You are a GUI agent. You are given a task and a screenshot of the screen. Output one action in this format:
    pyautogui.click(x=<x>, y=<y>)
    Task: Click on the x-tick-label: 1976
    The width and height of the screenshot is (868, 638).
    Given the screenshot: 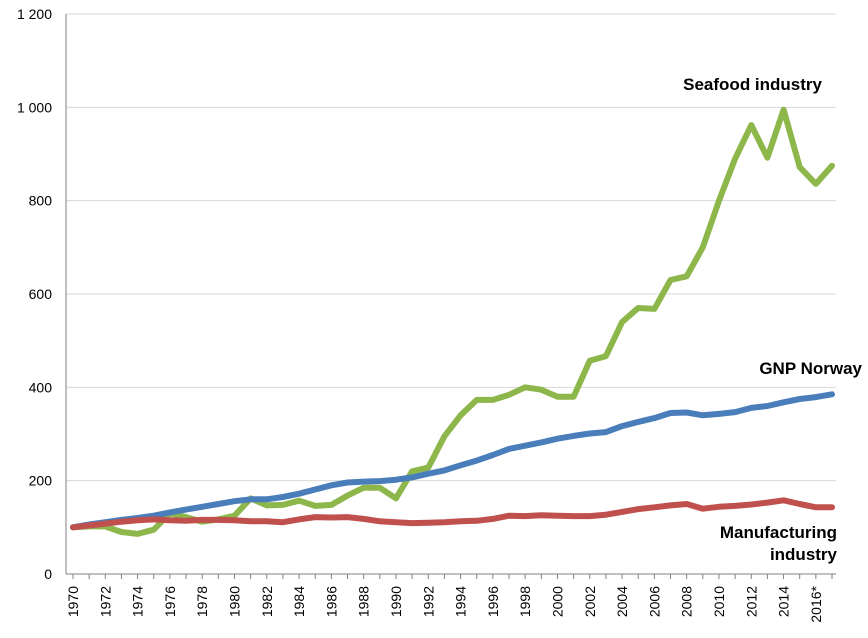 What is the action you would take?
    pyautogui.click(x=170, y=601)
    